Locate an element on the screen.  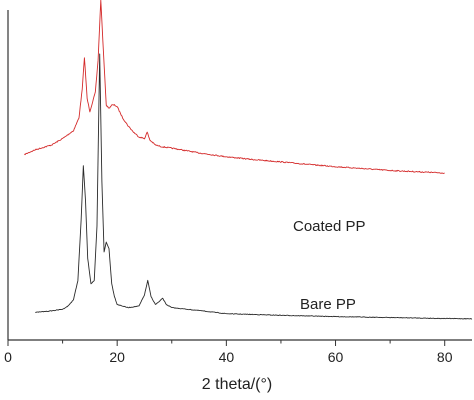
x-tick-labels: 0 20 40 60 80 is located at coordinates (228, 357).